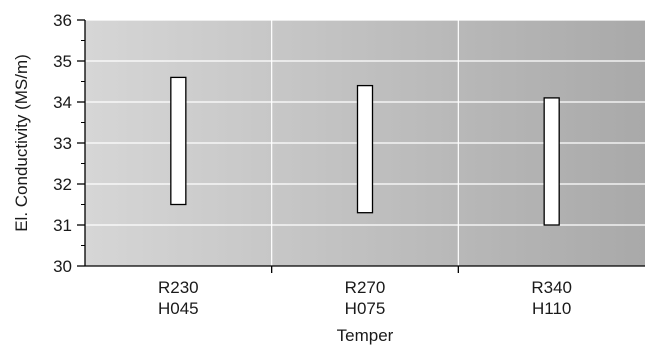  What do you see at coordinates (178, 287) in the screenshot?
I see `x-tick-label-line: R230` at bounding box center [178, 287].